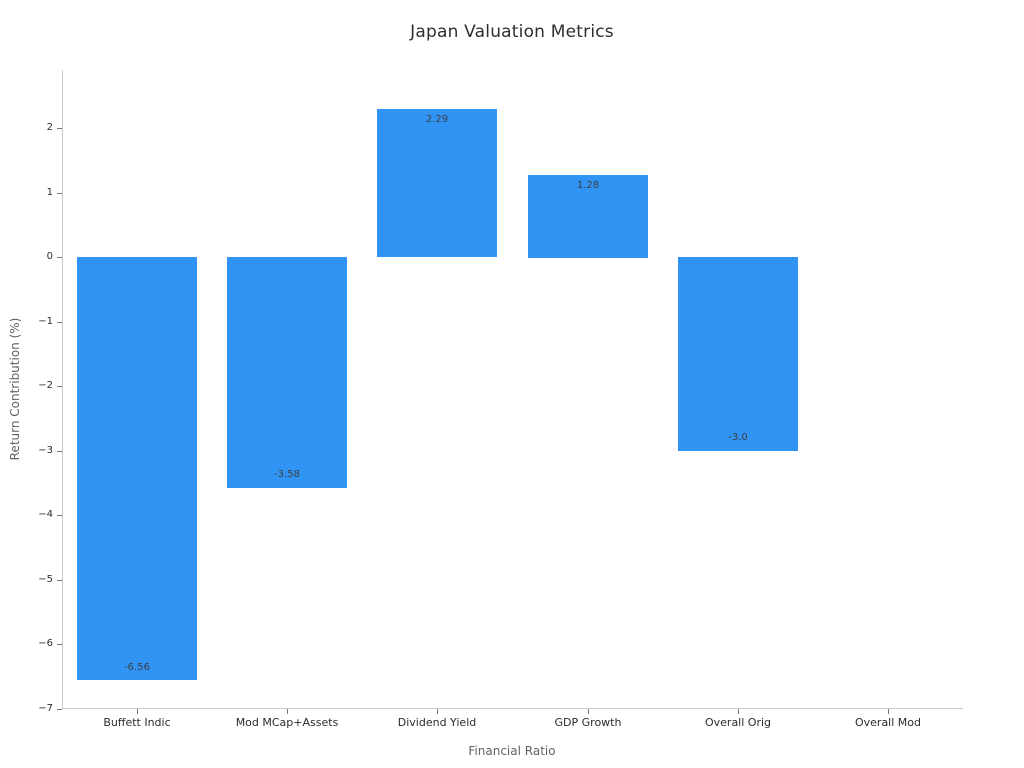 The height and width of the screenshot is (768, 1024). Describe the element at coordinates (15, 389) in the screenshot. I see `y-axis-label: Return Contribution (%)` at that location.